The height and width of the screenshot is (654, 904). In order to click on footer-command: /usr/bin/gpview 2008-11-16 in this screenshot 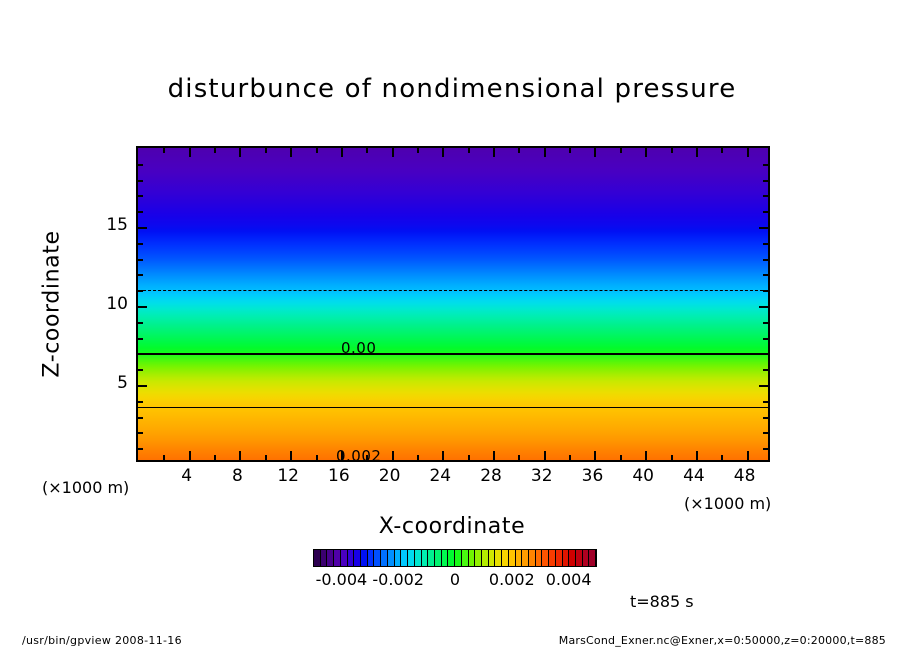, I will do `click(102, 640)`.